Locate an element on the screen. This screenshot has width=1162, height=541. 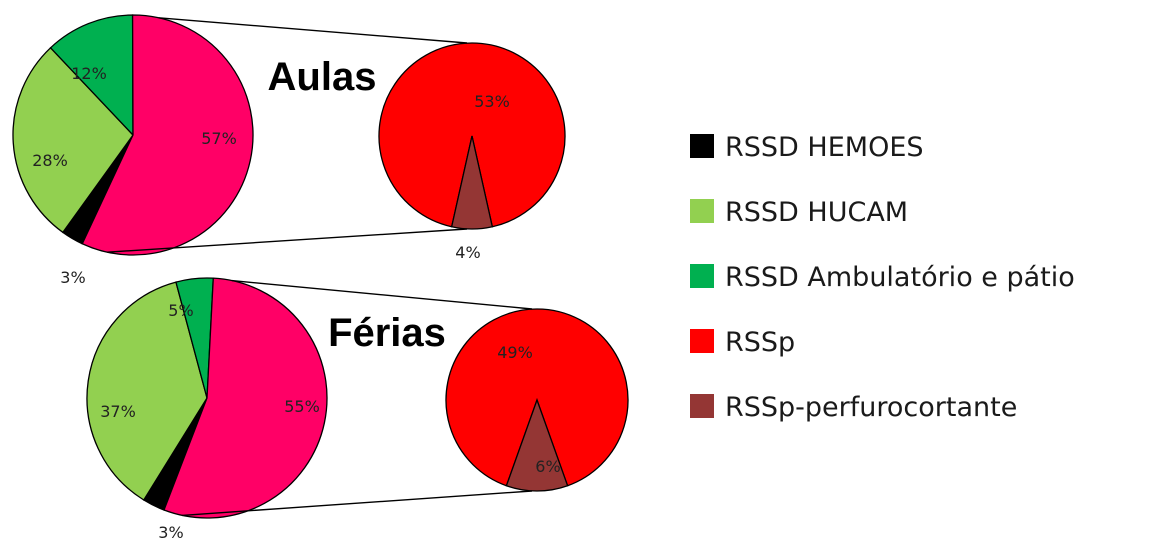
data-label-detail-rssp: 53% is located at coordinates (492, 101).